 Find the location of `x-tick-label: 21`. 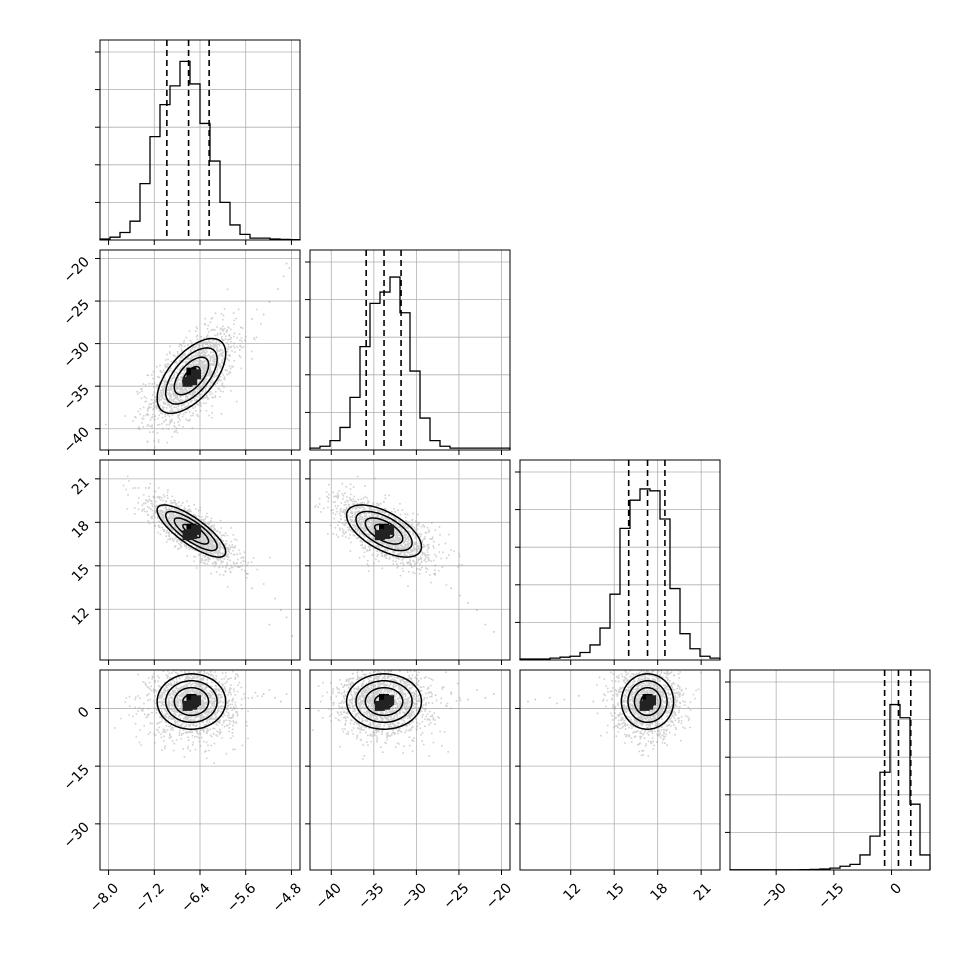

x-tick-label: 21 is located at coordinates (703, 892).